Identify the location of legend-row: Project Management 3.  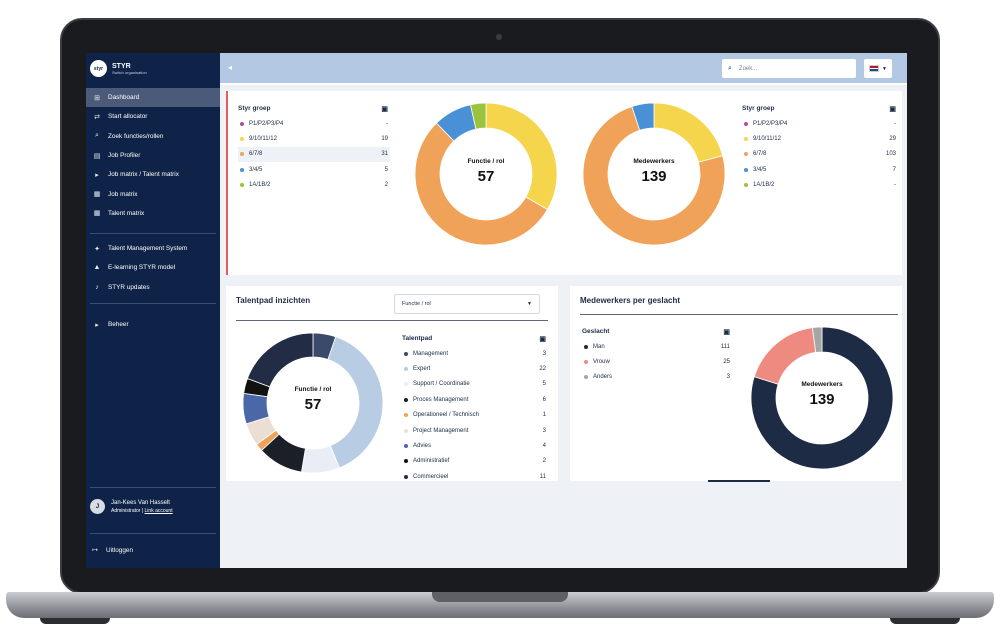
(475, 430).